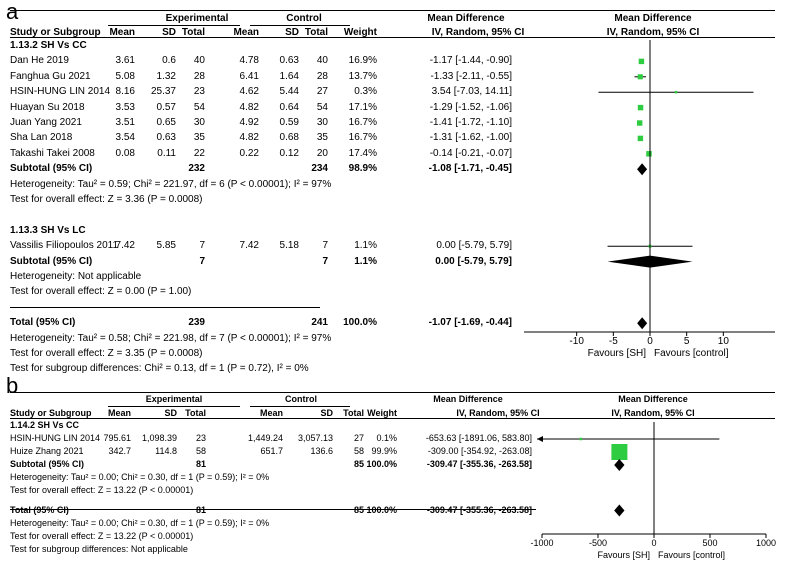  Describe the element at coordinates (47, 464) in the screenshot. I see `subtotal-label: Subtotal (95% CI)` at that location.